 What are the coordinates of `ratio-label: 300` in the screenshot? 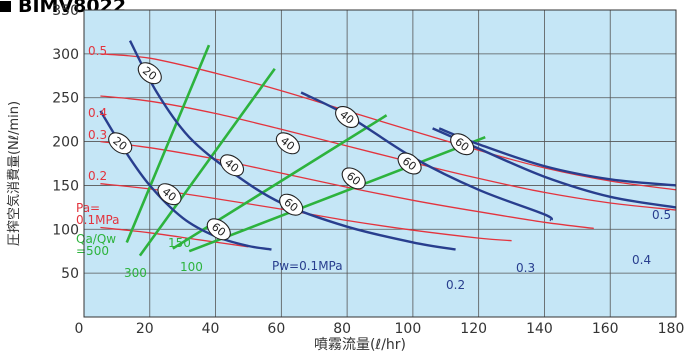 It's located at (135, 273).